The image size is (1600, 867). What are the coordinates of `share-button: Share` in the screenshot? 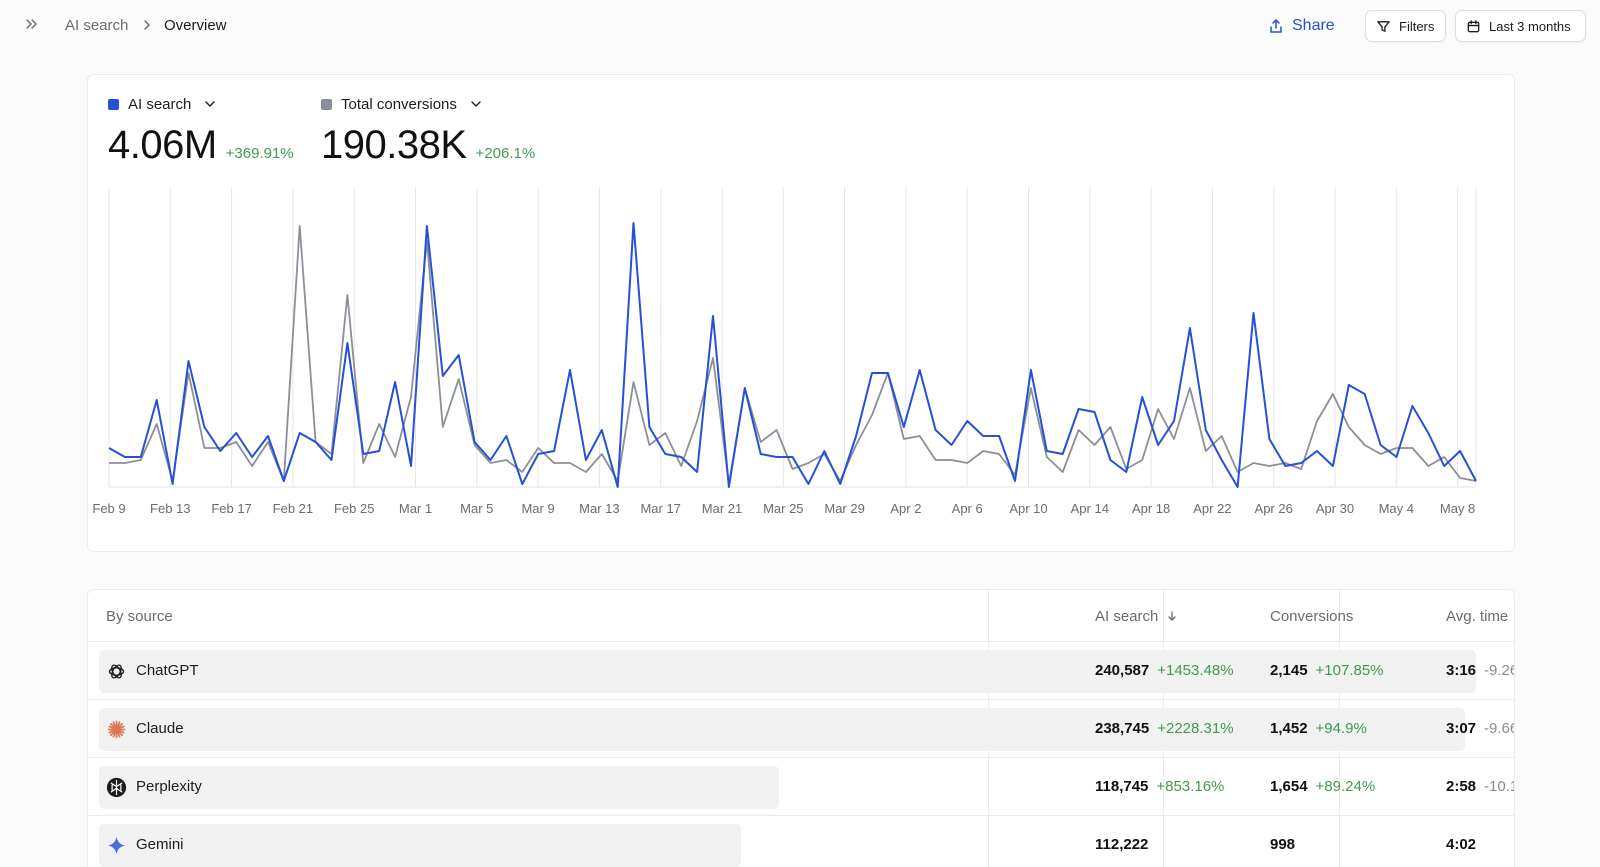 It's located at (1301, 26).